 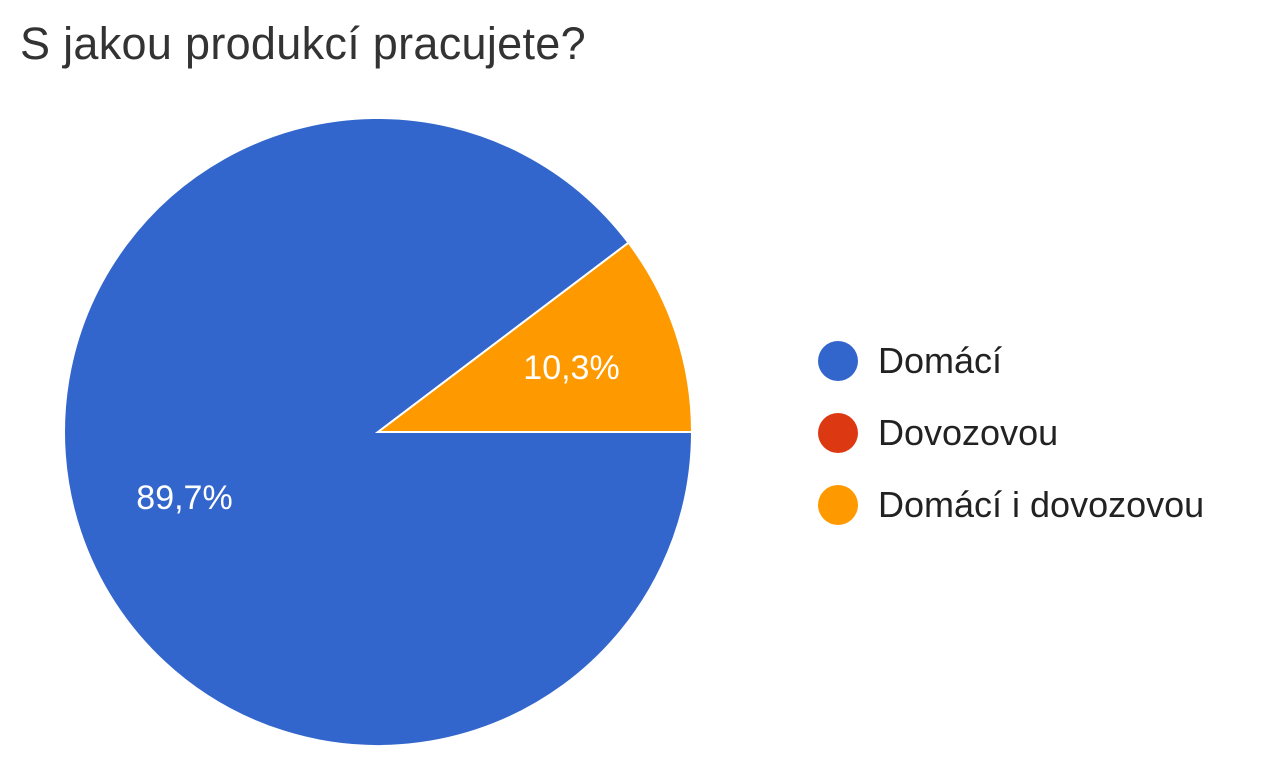 What do you see at coordinates (838, 433) in the screenshot?
I see `legend-swatch-dovozovou` at bounding box center [838, 433].